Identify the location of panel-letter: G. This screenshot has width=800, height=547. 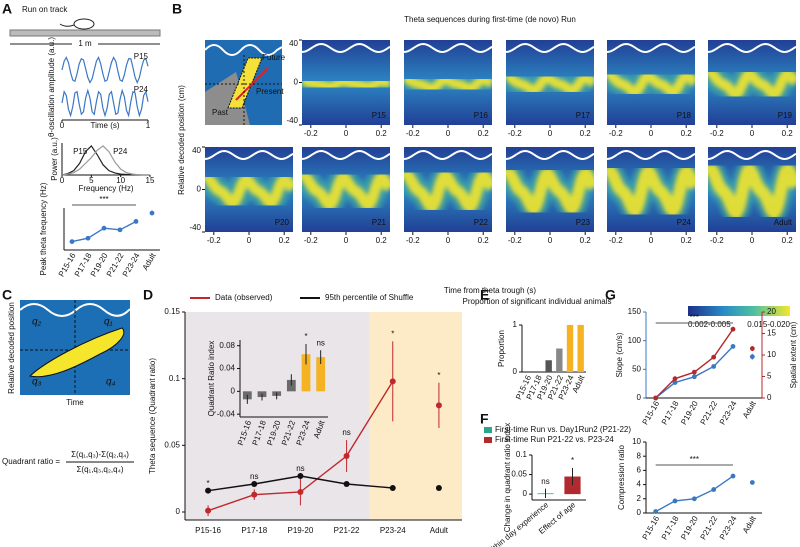
(610, 295).